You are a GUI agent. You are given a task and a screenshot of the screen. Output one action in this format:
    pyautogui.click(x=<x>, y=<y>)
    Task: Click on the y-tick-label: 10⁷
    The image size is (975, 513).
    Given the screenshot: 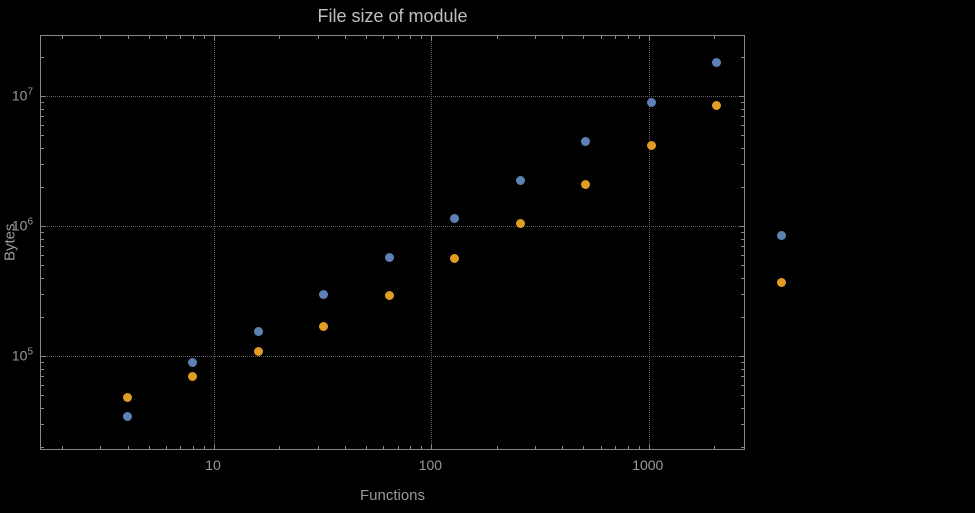 What is the action you would take?
    pyautogui.click(x=22, y=95)
    